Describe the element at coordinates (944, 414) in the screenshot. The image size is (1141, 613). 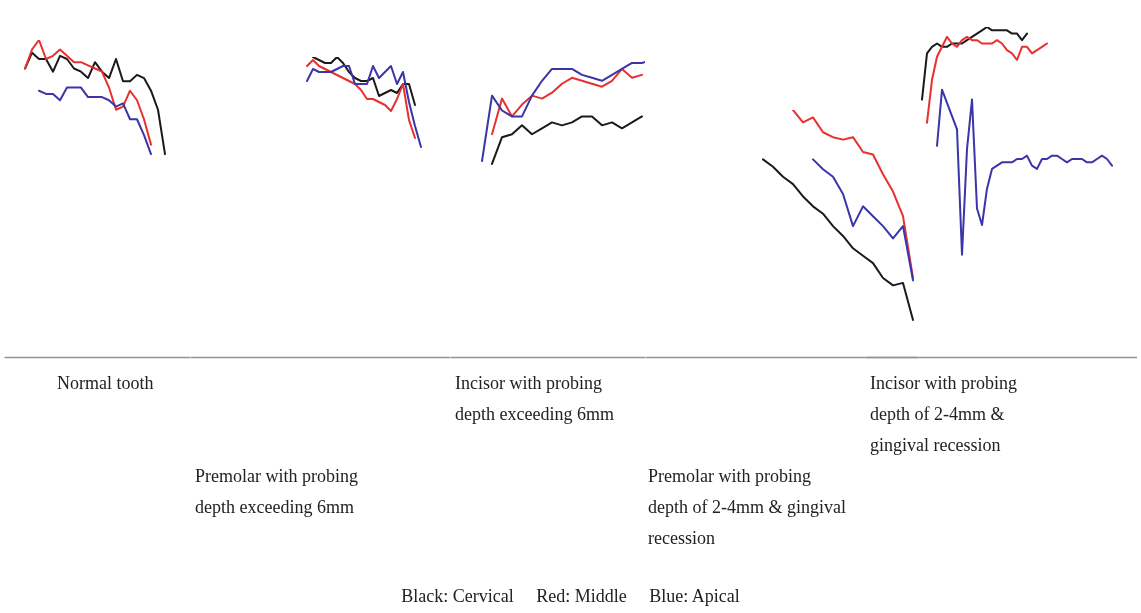
I see `x-axis-title: Incisor with probing depth of 2-4mm & gingival recession` at that location.